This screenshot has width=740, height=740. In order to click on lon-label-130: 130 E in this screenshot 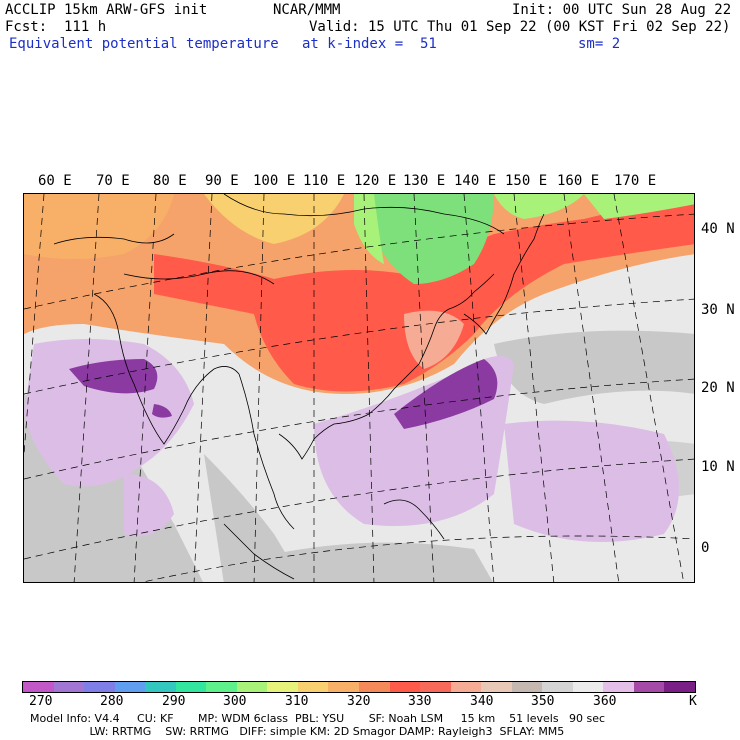, I will do `click(424, 181)`.